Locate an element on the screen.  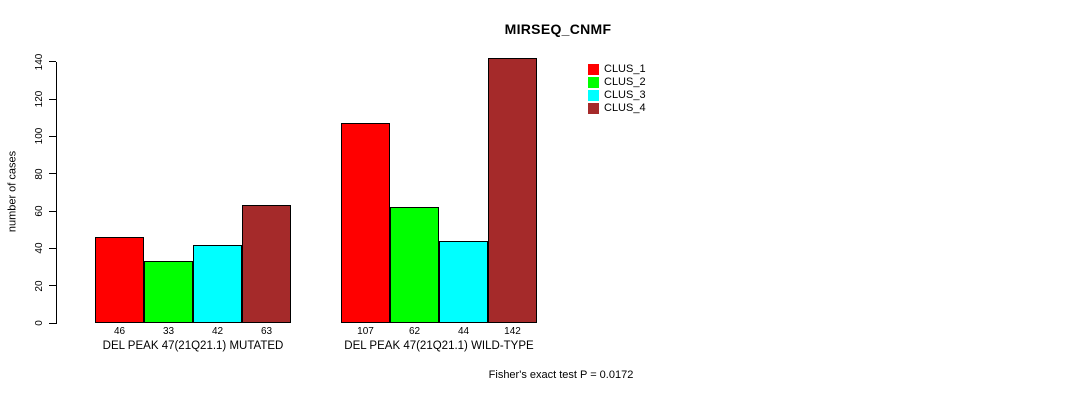
legend-label-clus_4: CLUS_4 is located at coordinates (625, 108).